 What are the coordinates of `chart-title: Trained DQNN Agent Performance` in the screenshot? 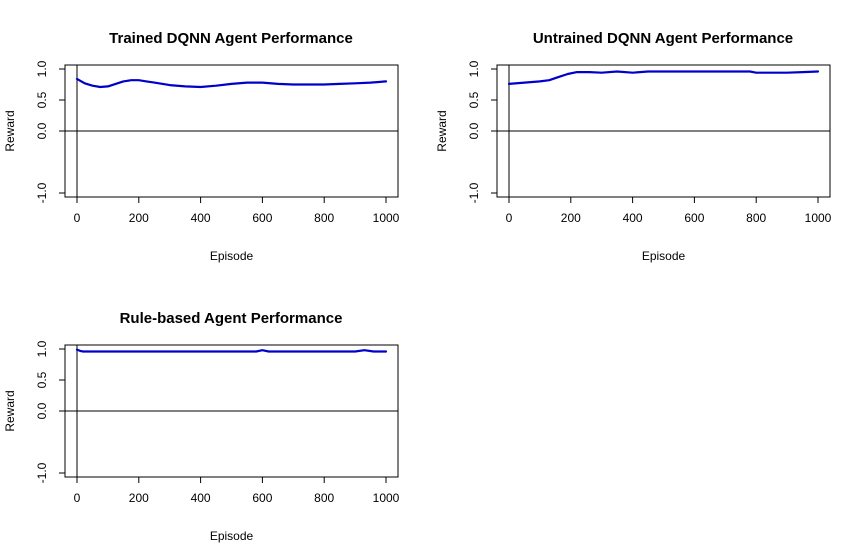 It's located at (231, 38).